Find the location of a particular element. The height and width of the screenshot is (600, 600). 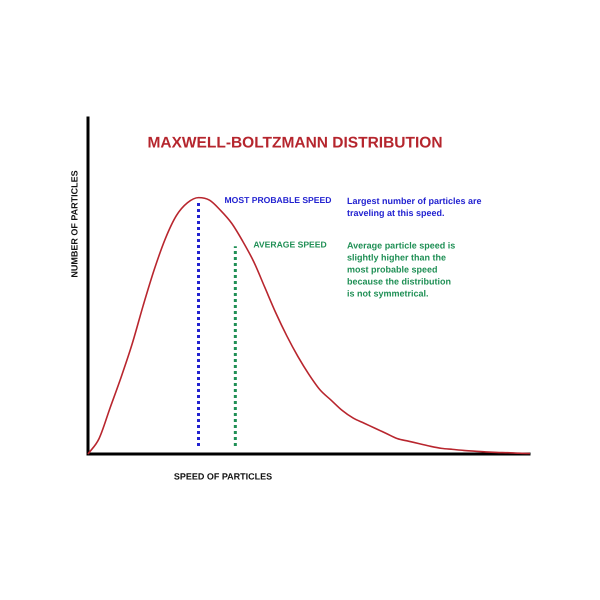

x-axis-title: SPEED OF PARTICLES is located at coordinates (223, 476).